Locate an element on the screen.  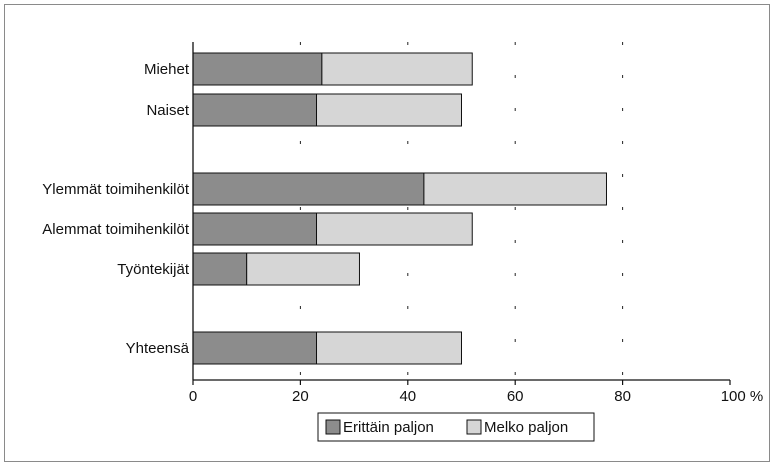
legend: Erittäin paljon Melko paljon is located at coordinates (456, 427).